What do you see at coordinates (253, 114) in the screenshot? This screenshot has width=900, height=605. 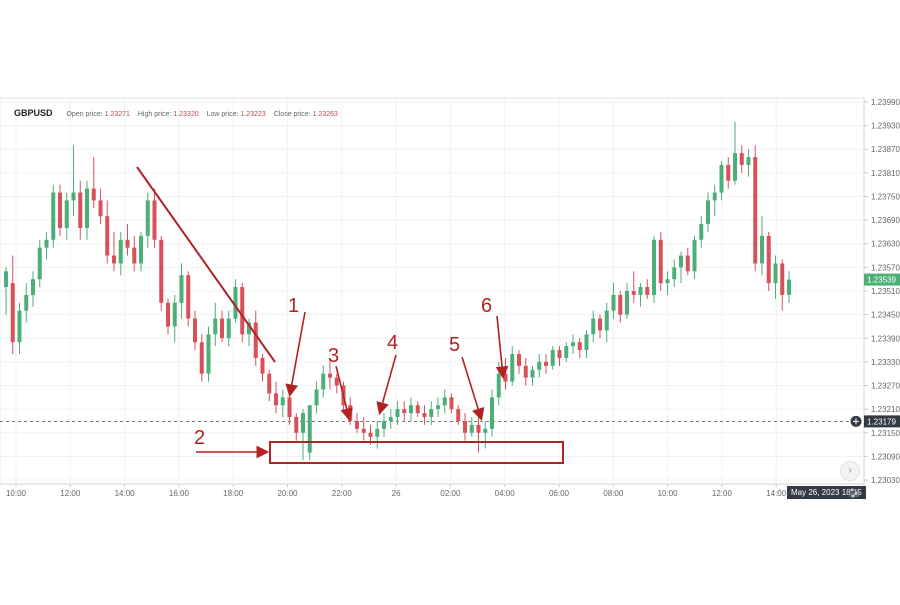 I see `low-value: 1.23223` at bounding box center [253, 114].